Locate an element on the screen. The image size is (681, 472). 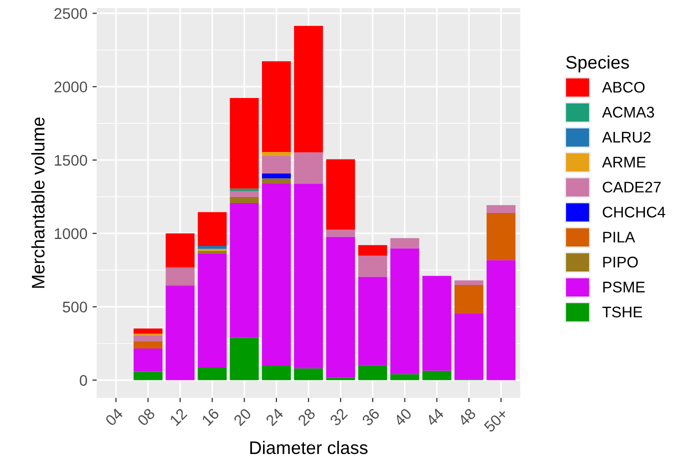
x-tick-label: 24 is located at coordinates (274, 417).